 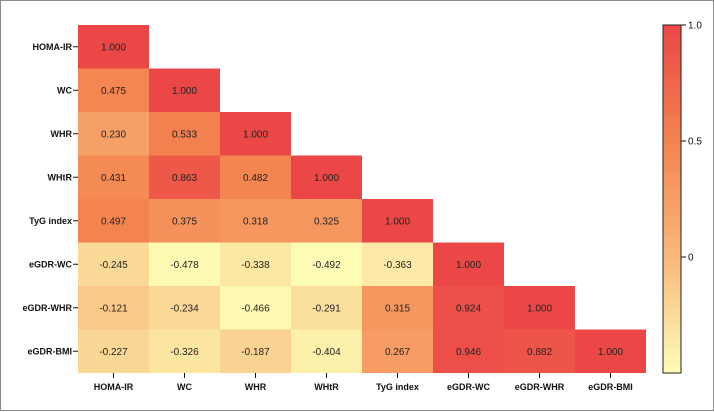 I want to click on cell-value-label: -0.291, so click(x=326, y=308).